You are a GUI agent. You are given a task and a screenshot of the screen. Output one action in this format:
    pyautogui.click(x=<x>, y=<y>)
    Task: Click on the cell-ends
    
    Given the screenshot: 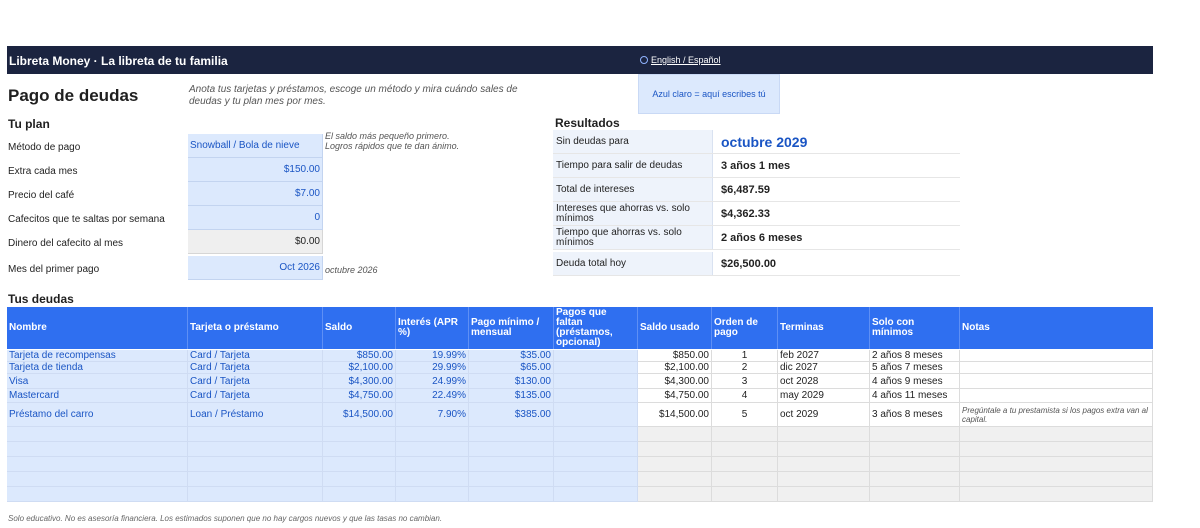 What is the action you would take?
    pyautogui.click(x=824, y=434)
    